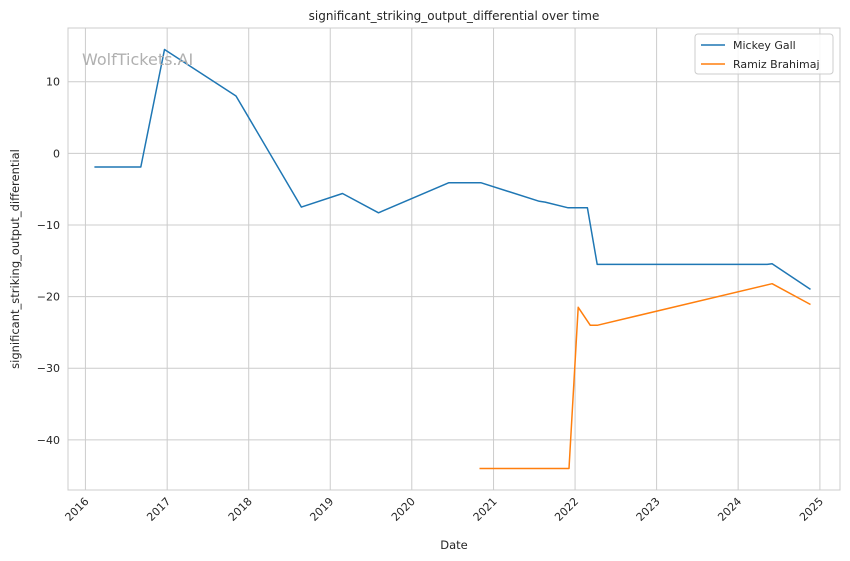  Describe the element at coordinates (48, 225) in the screenshot. I see `y-tick-label: −10` at that location.